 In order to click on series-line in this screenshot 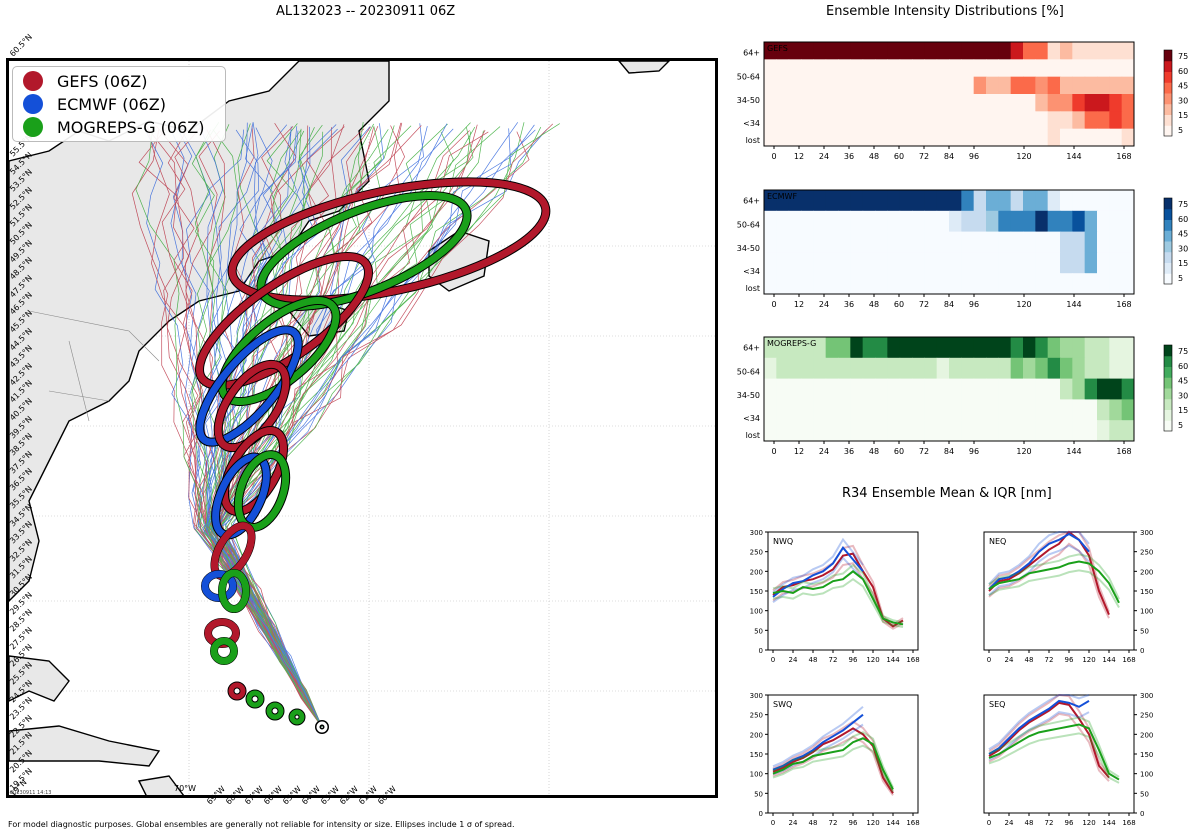, I will do `click(833, 763)`.